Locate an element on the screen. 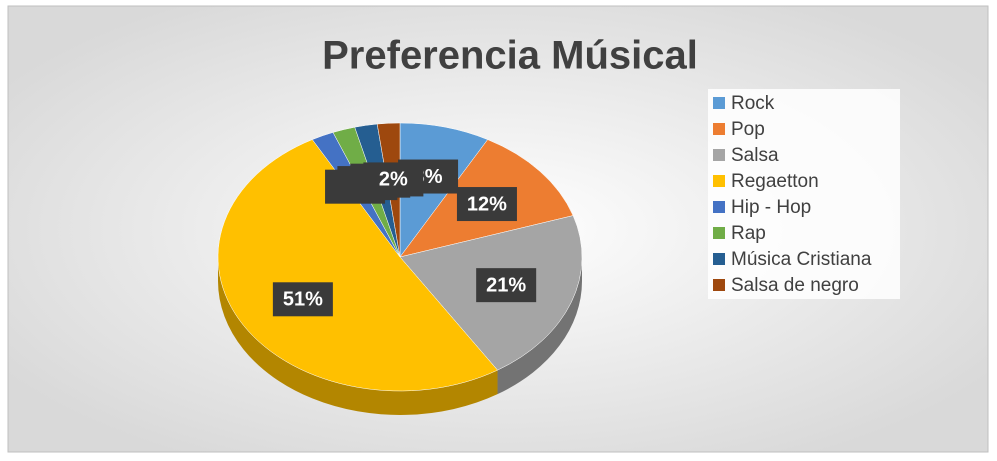 The width and height of the screenshot is (997, 461). data-label: 21% is located at coordinates (506, 285).